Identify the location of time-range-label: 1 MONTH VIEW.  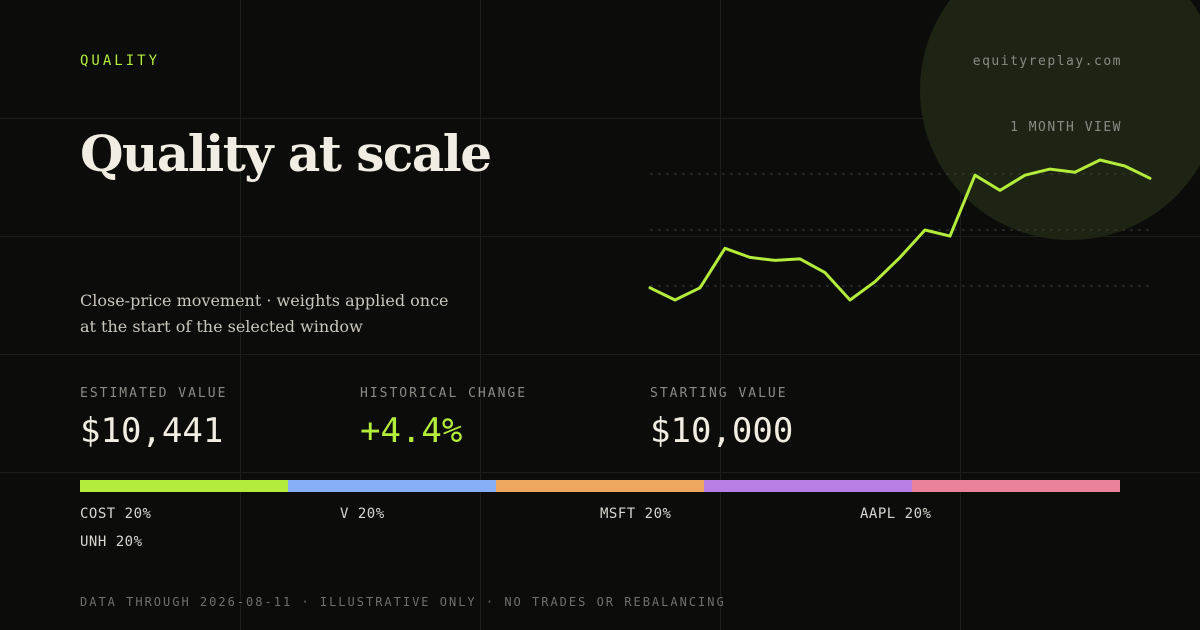
(1066, 127).